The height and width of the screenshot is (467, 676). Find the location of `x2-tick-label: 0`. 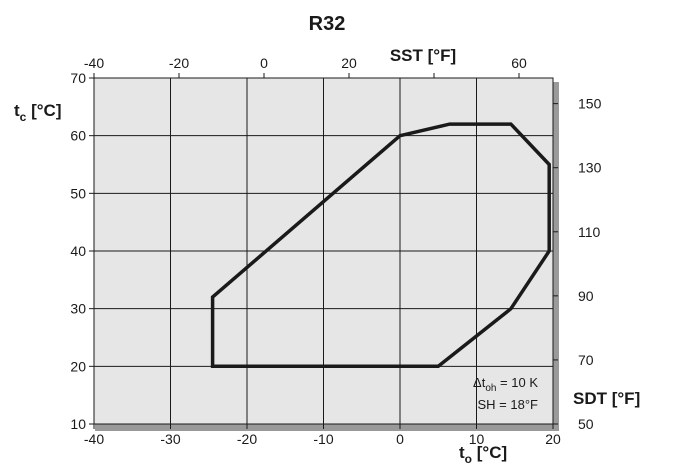

x2-tick-label: 0 is located at coordinates (264, 63).